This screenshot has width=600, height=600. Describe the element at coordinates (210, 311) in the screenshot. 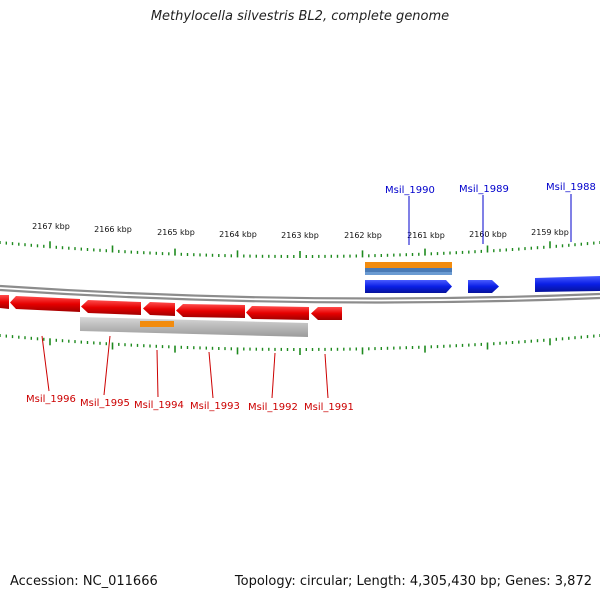

I see `gene-msil-1993` at that location.